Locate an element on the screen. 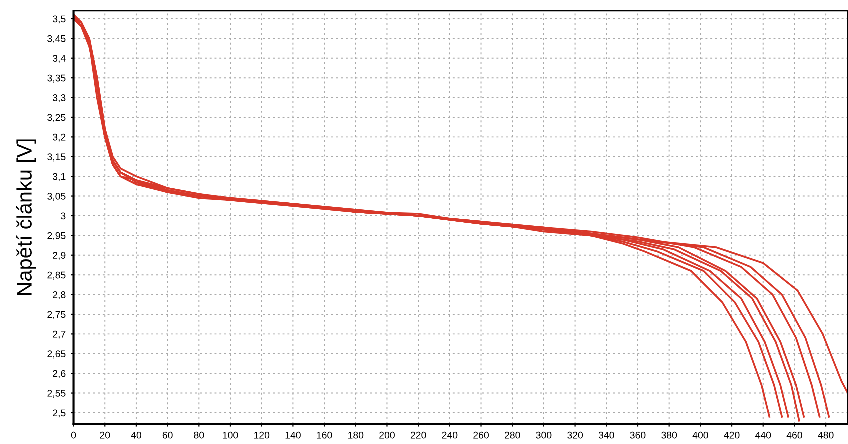  y-tick-label: 3,4 is located at coordinates (59, 59).